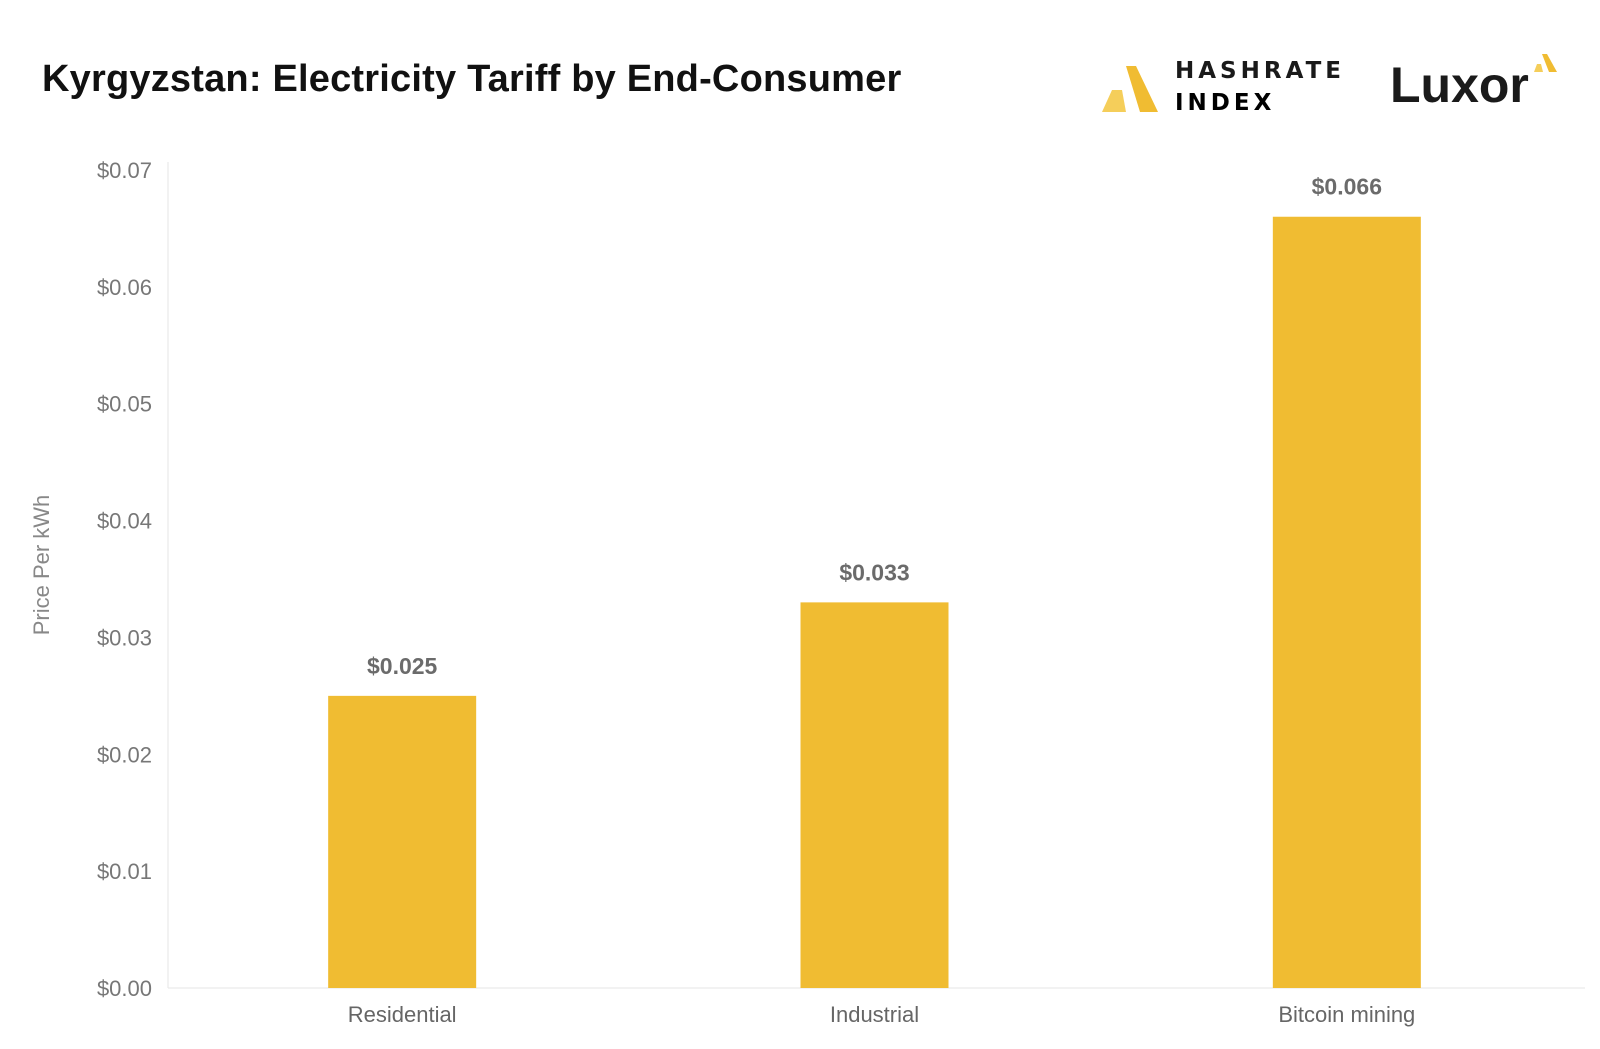 Image resolution: width=1600 pixels, height=1049 pixels. What do you see at coordinates (1225, 86) in the screenshot?
I see `hashrate-index-logo: HASHRATE INDEX` at bounding box center [1225, 86].